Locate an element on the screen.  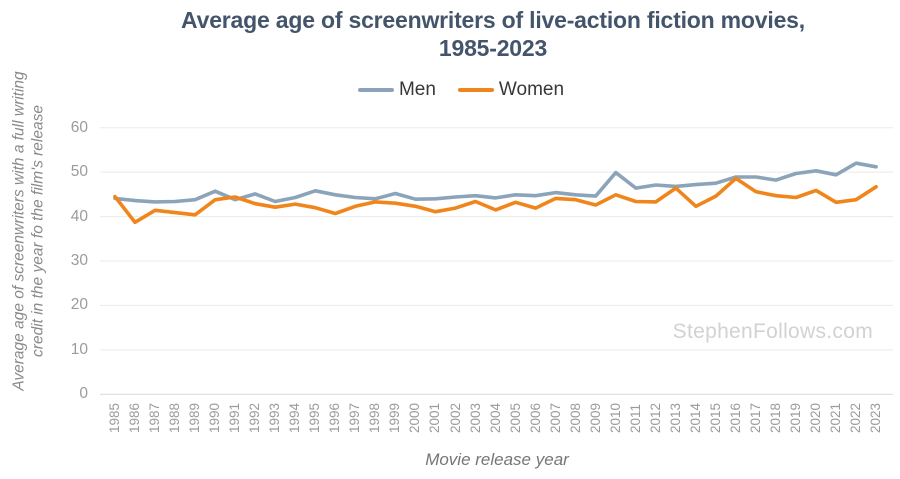
chart-legend: Men Women is located at coordinates (455, 90).